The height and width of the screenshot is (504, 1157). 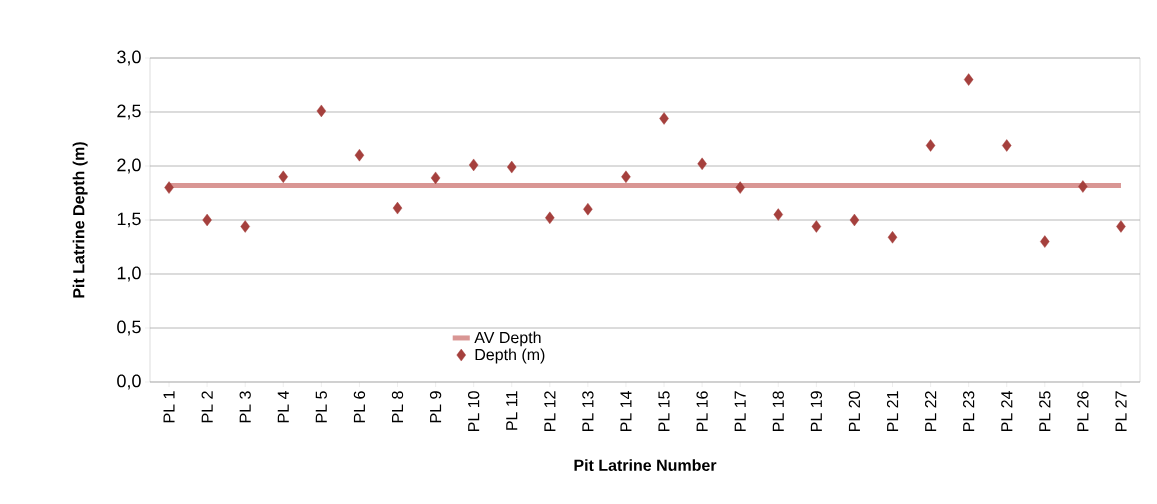 I want to click on x-tick-label: PL 11, so click(x=512, y=410).